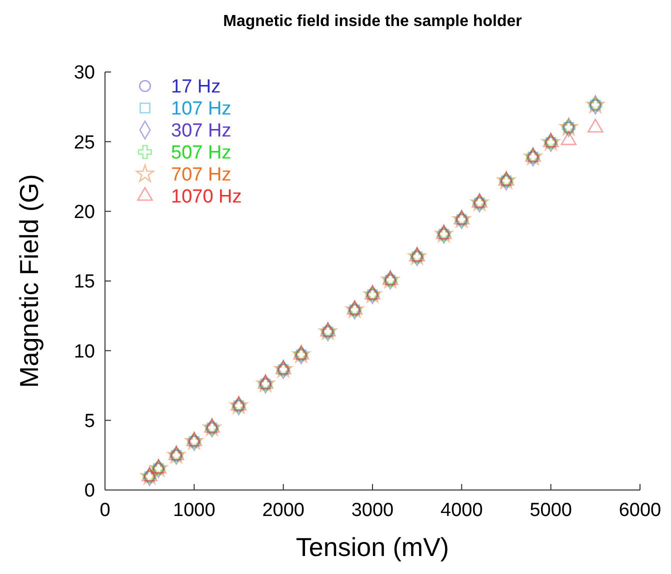  I want to click on x-tick-label: 4000, so click(461, 510).